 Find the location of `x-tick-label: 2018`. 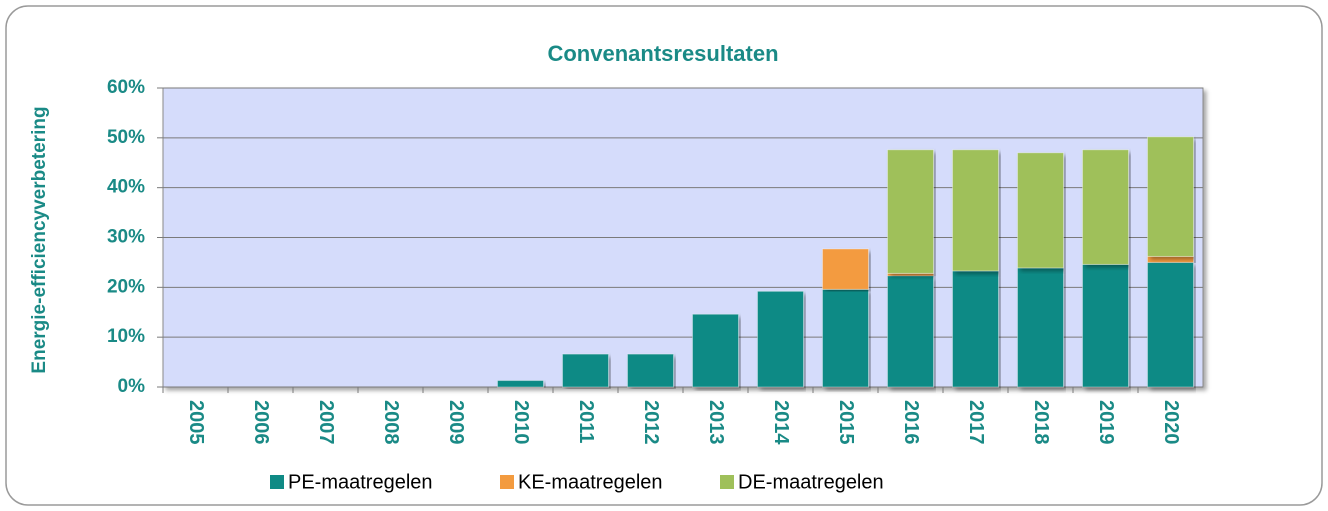

x-tick-label: 2018 is located at coordinates (1041, 422).